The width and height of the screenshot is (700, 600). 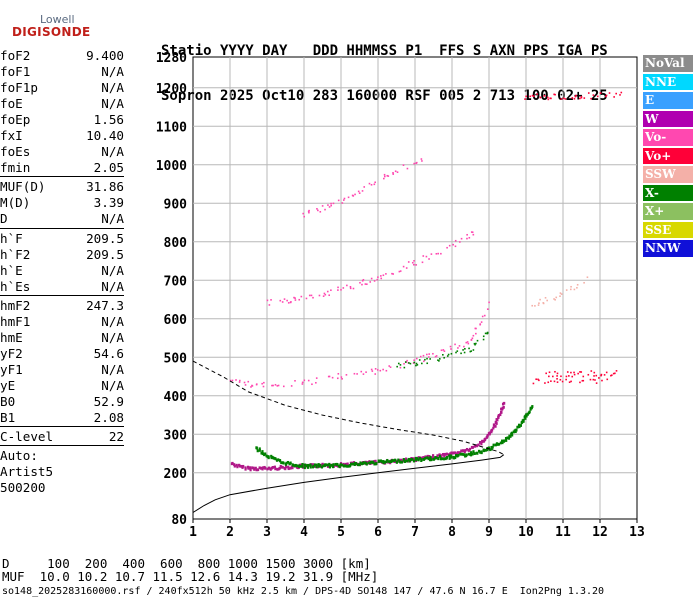 What do you see at coordinates (171, 58) in the screenshot?
I see `y-tick-label: 1280` at bounding box center [171, 58].